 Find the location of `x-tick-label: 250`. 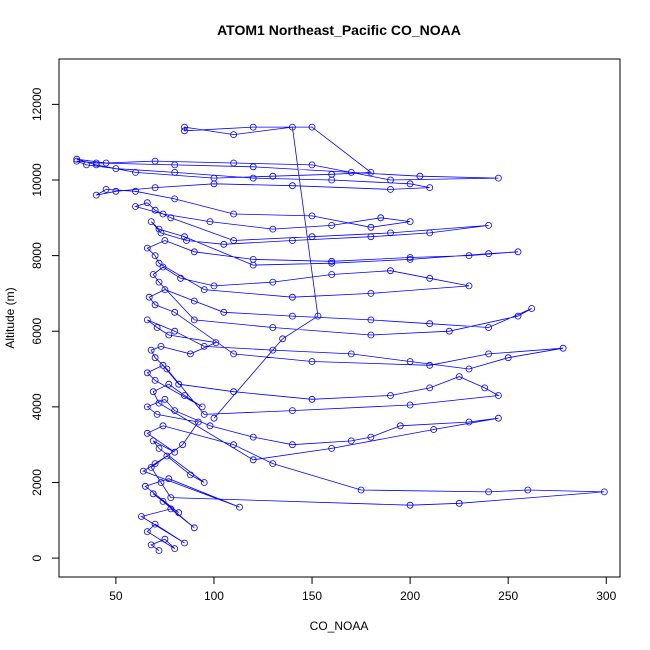

x-tick-label: 250 is located at coordinates (508, 596).